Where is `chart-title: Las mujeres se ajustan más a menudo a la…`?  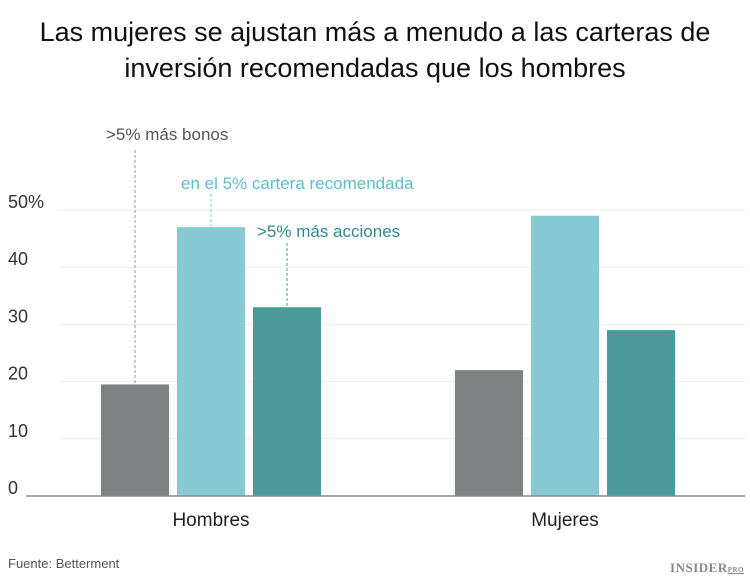 chart-title: Las mujeres se ajustan más a menudo a la… is located at coordinates (375, 50).